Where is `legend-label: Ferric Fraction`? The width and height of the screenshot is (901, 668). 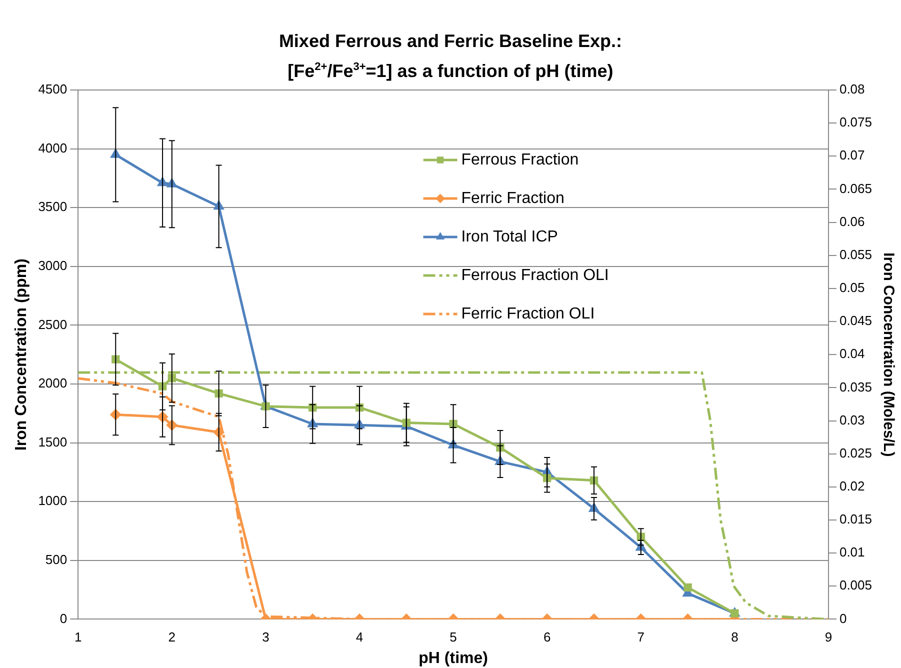 legend-label: Ferric Fraction is located at coordinates (512, 198).